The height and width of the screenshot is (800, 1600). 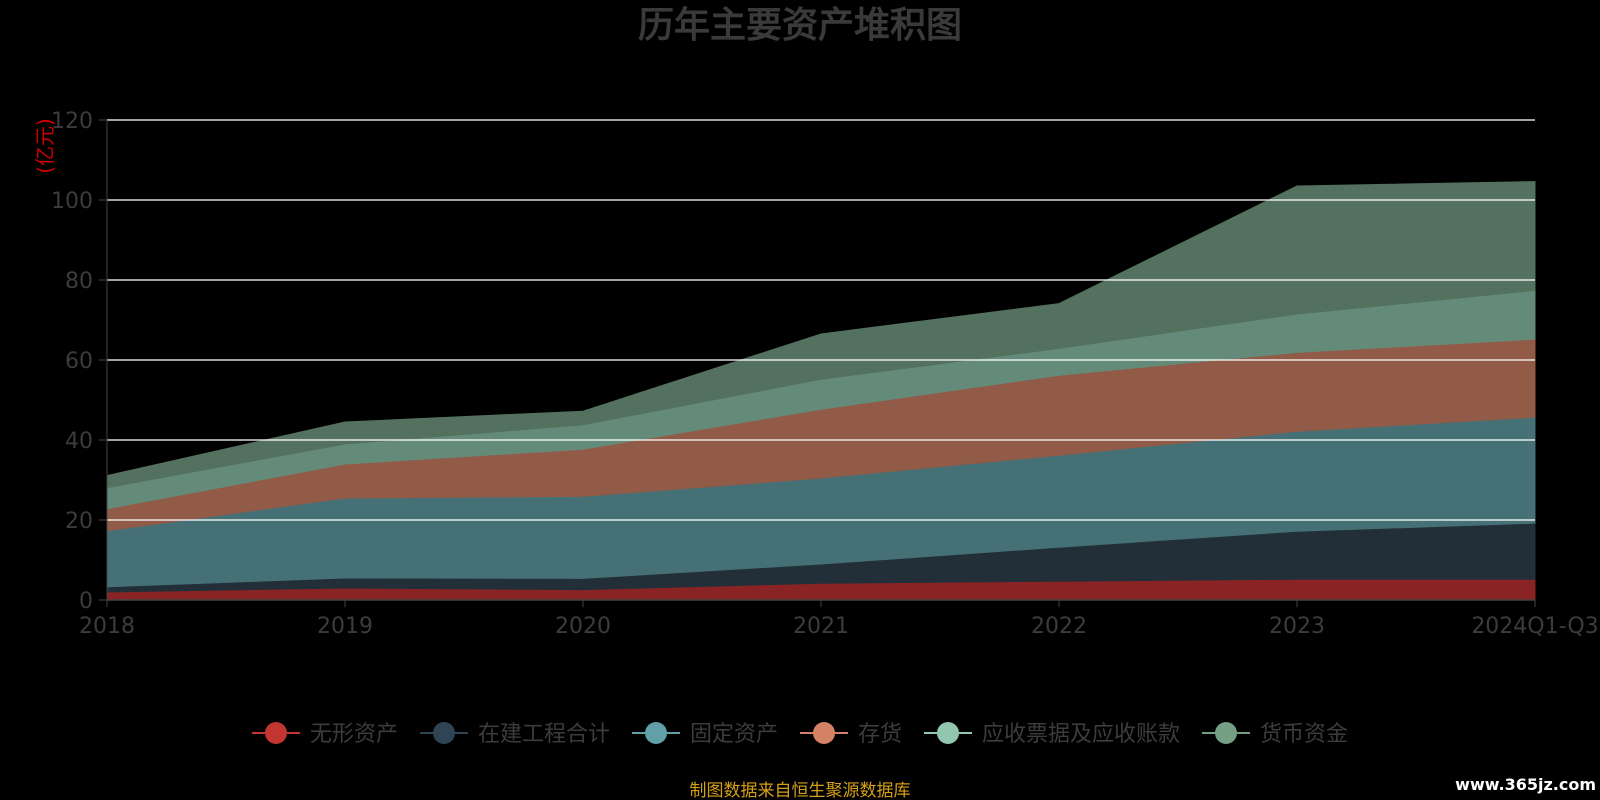 What do you see at coordinates (79, 281) in the screenshot?
I see `y-tick-label-80: 80` at bounding box center [79, 281].